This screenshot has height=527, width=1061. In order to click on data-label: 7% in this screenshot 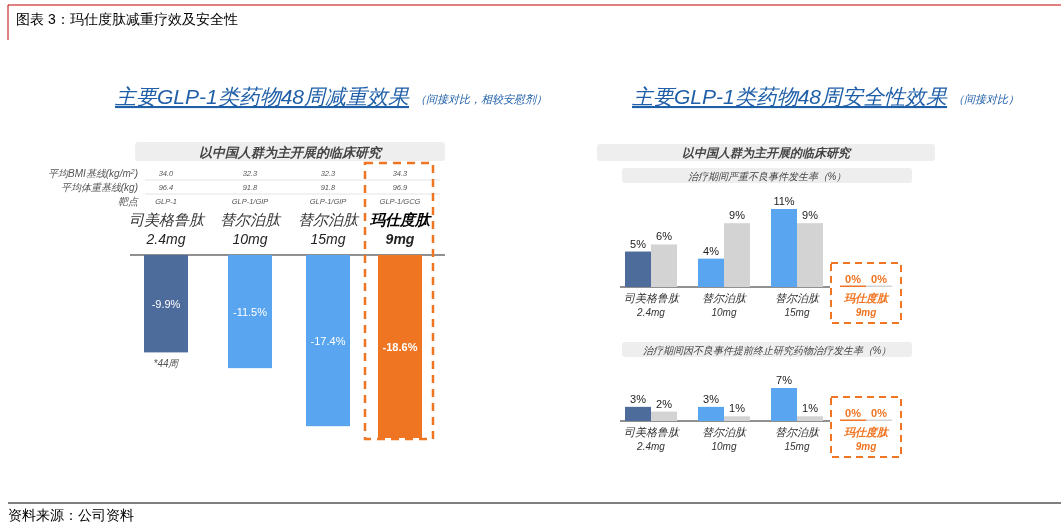, I will do `click(784, 380)`.